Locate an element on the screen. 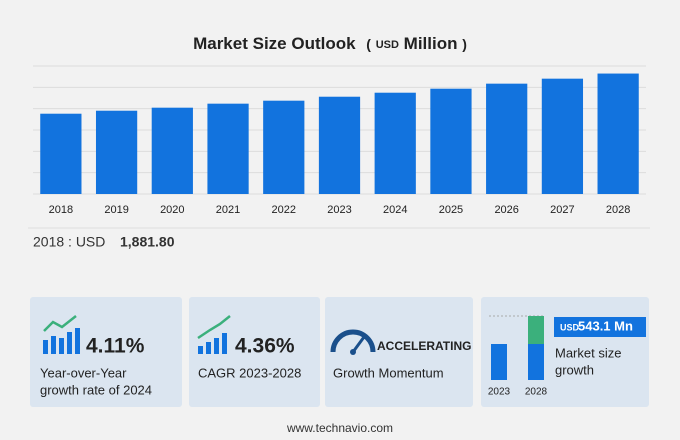 The image size is (680, 440). cagr-icon is located at coordinates (214, 334).